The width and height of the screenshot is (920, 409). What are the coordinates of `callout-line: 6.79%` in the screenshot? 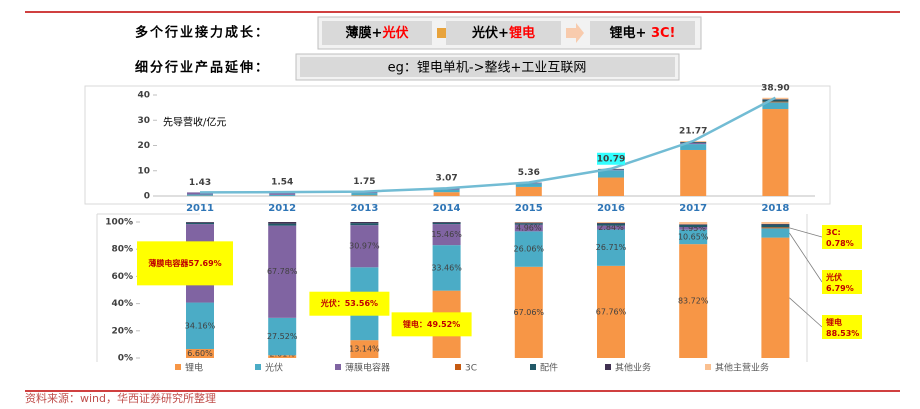 It's located at (840, 288).